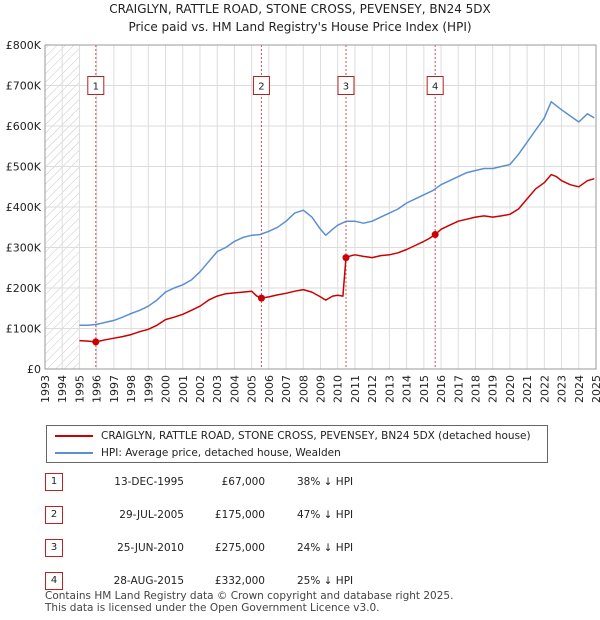 This screenshot has height=620, width=600. Describe the element at coordinates (217, 389) in the screenshot. I see `x-tick-label: 2003` at that location.